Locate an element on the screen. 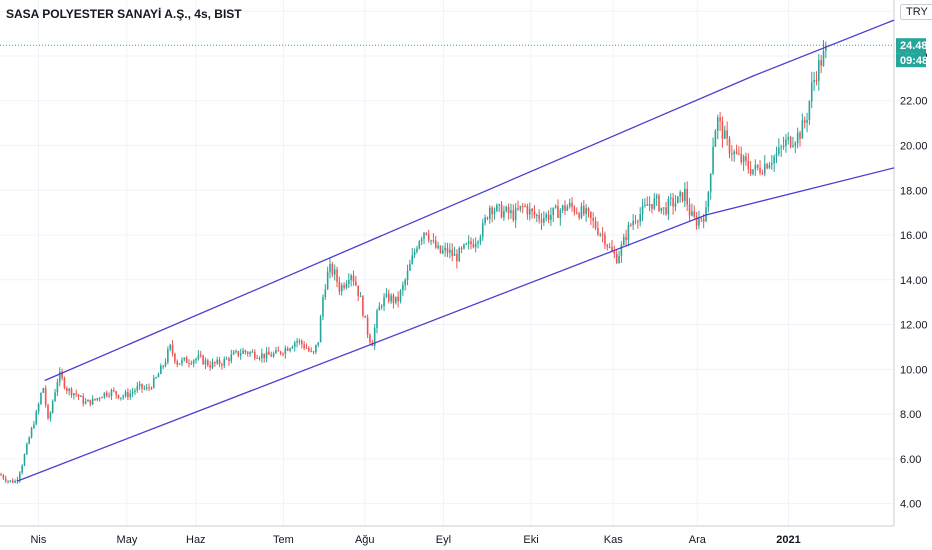 This screenshot has height=550, width=932. chart-title: SASA POLYESTER SANAYİ A.Ş., 4s, BIST is located at coordinates (124, 14).